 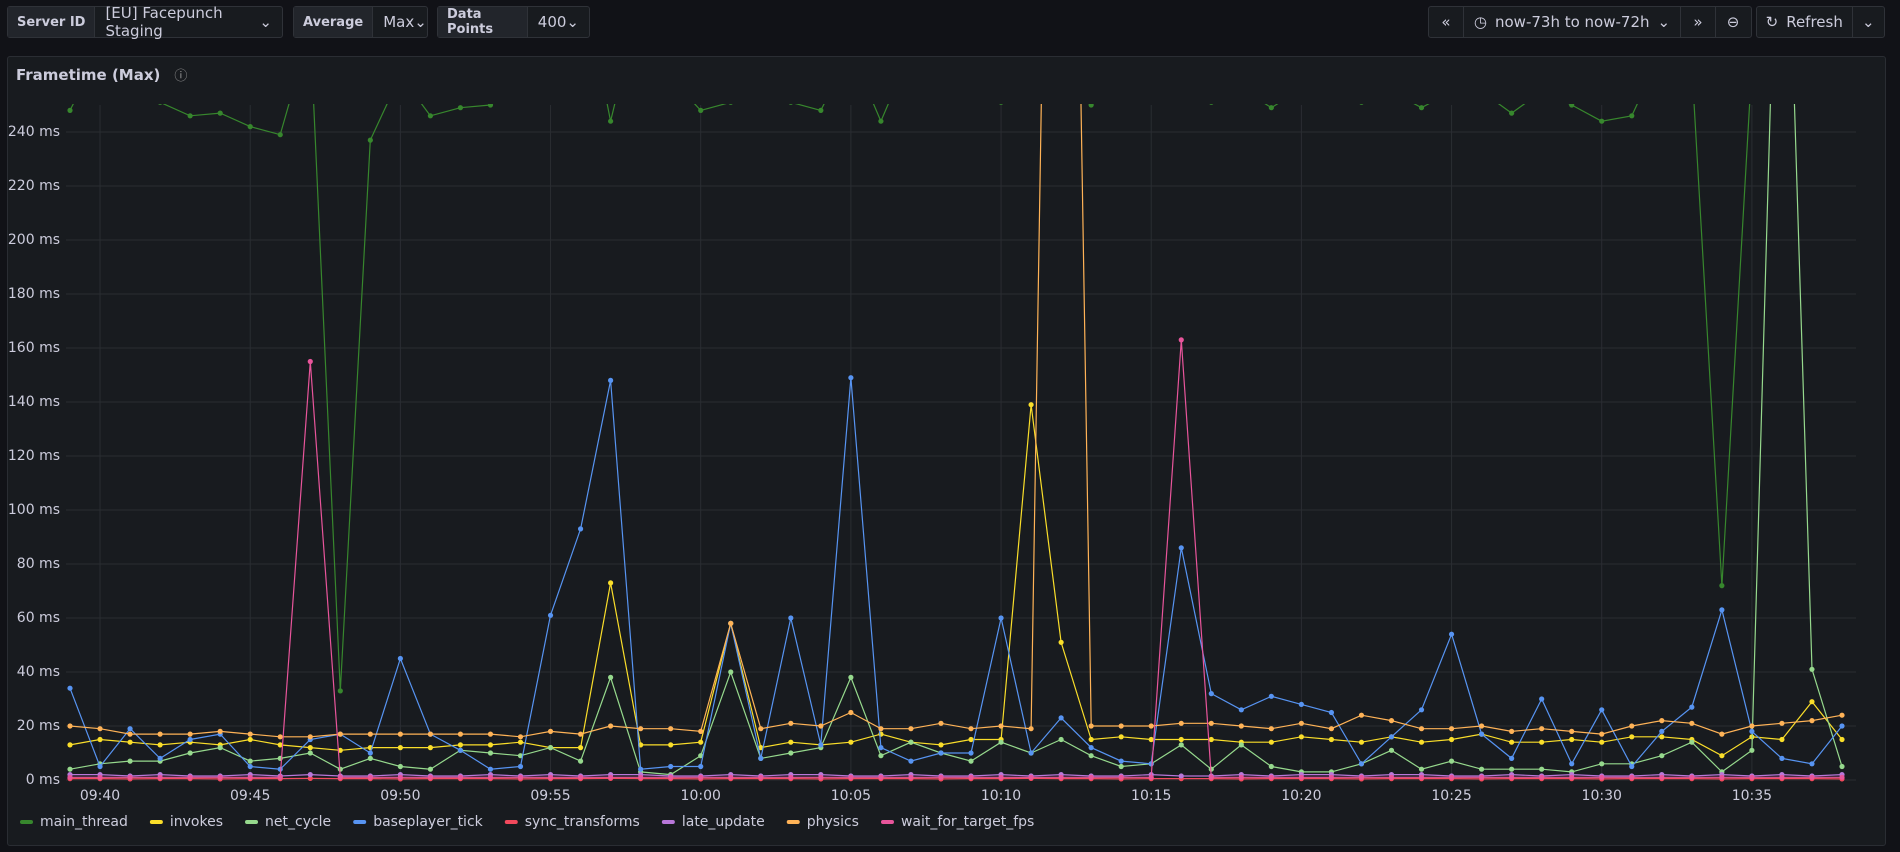 I want to click on refresh-icon: ↻, so click(x=1772, y=22).